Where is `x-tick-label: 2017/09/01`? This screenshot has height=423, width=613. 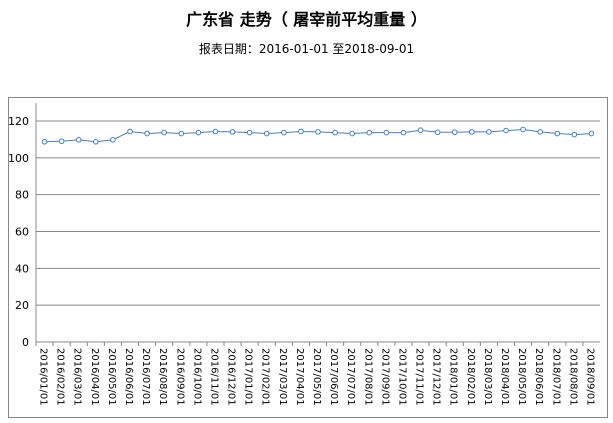
x-tick-label: 2017/09/01 is located at coordinates (384, 377).